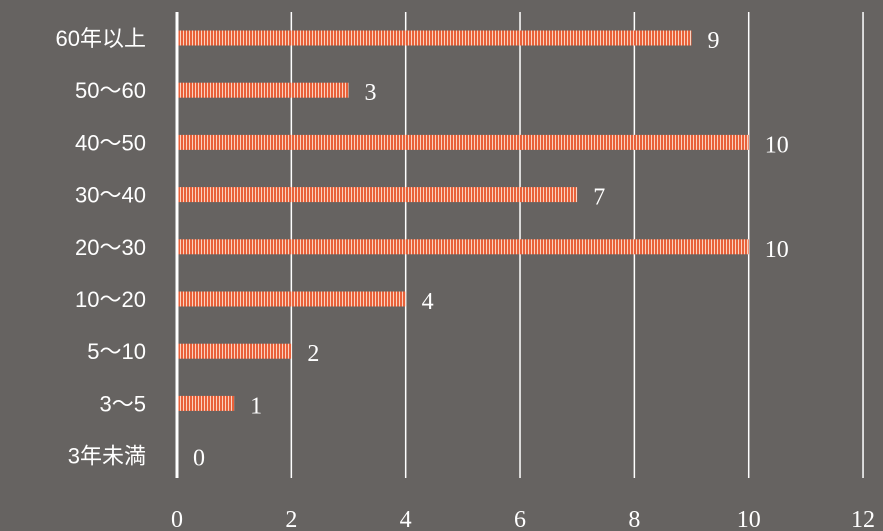  Describe the element at coordinates (256, 406) in the screenshot. I see `value-label: 1` at that location.